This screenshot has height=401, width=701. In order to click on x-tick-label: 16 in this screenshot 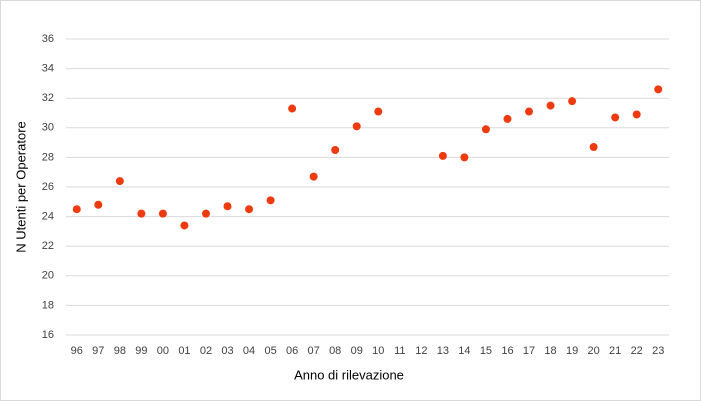, I will do `click(507, 351)`.